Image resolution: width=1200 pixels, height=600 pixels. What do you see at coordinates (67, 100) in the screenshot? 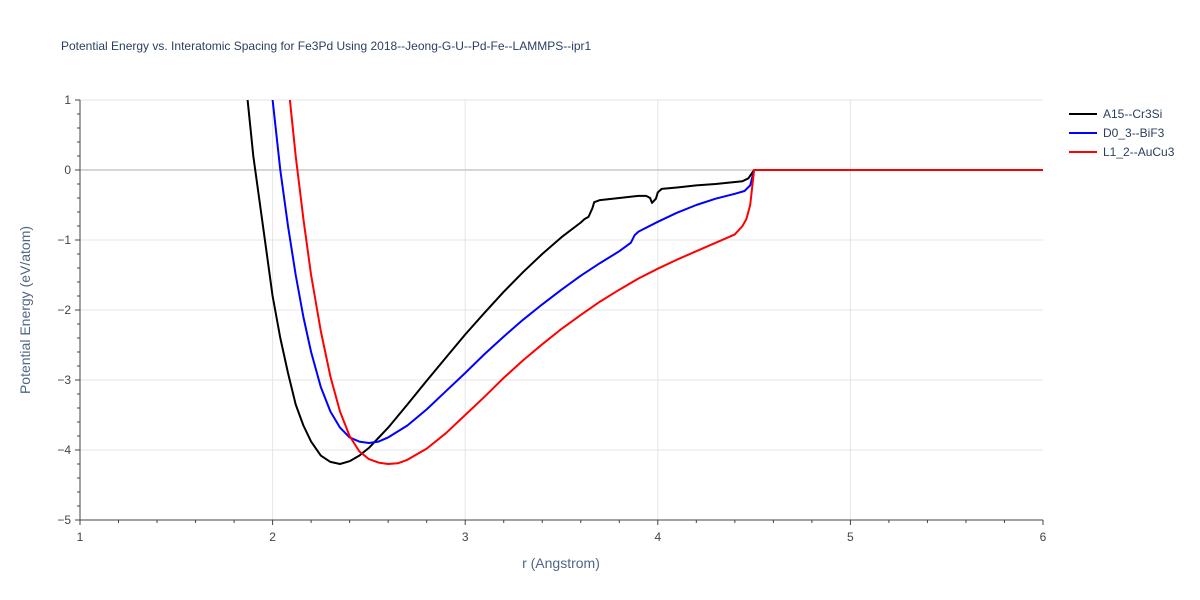
I see `y-tick-label: 1` at bounding box center [67, 100].